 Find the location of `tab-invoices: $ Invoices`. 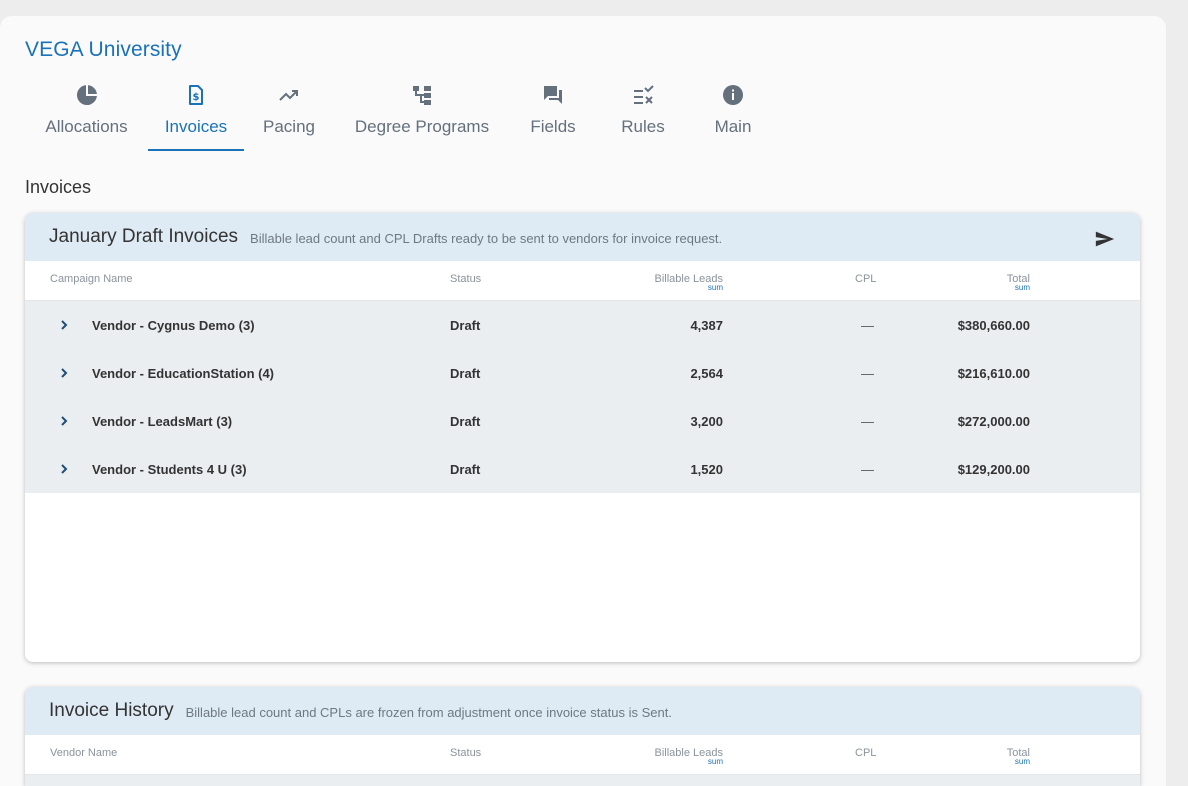

tab-invoices: $ Invoices is located at coordinates (196, 117).